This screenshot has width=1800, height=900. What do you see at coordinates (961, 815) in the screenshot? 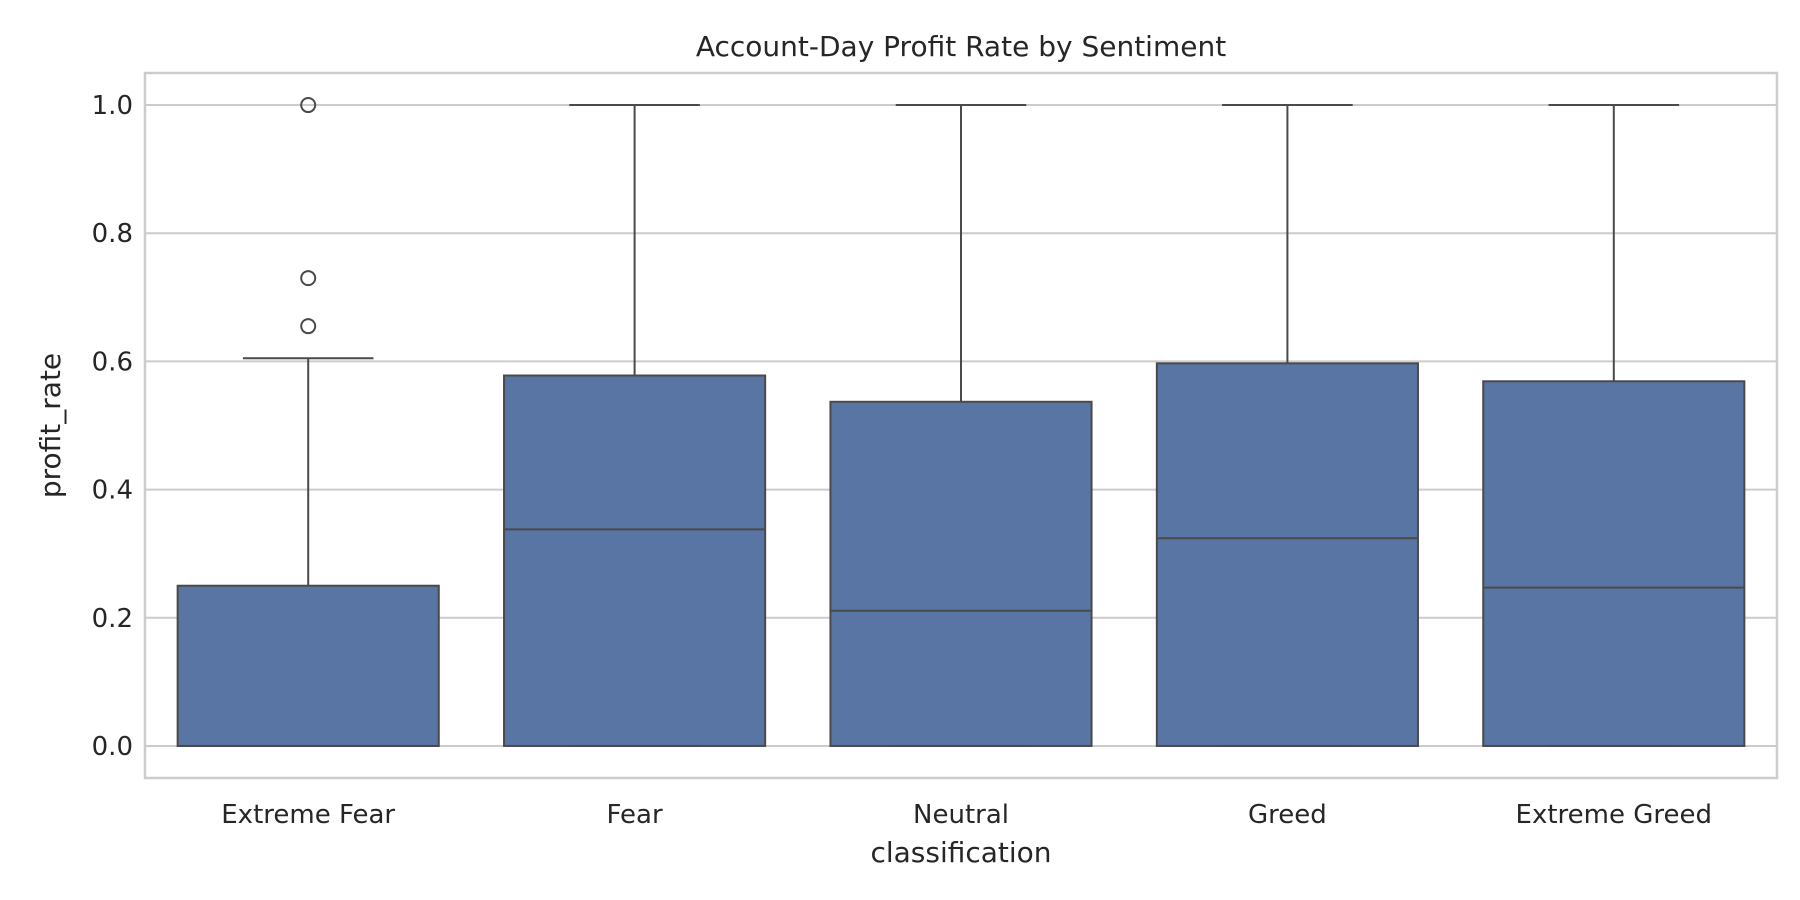
I see `x-tick-label: Neutral` at bounding box center [961, 815].